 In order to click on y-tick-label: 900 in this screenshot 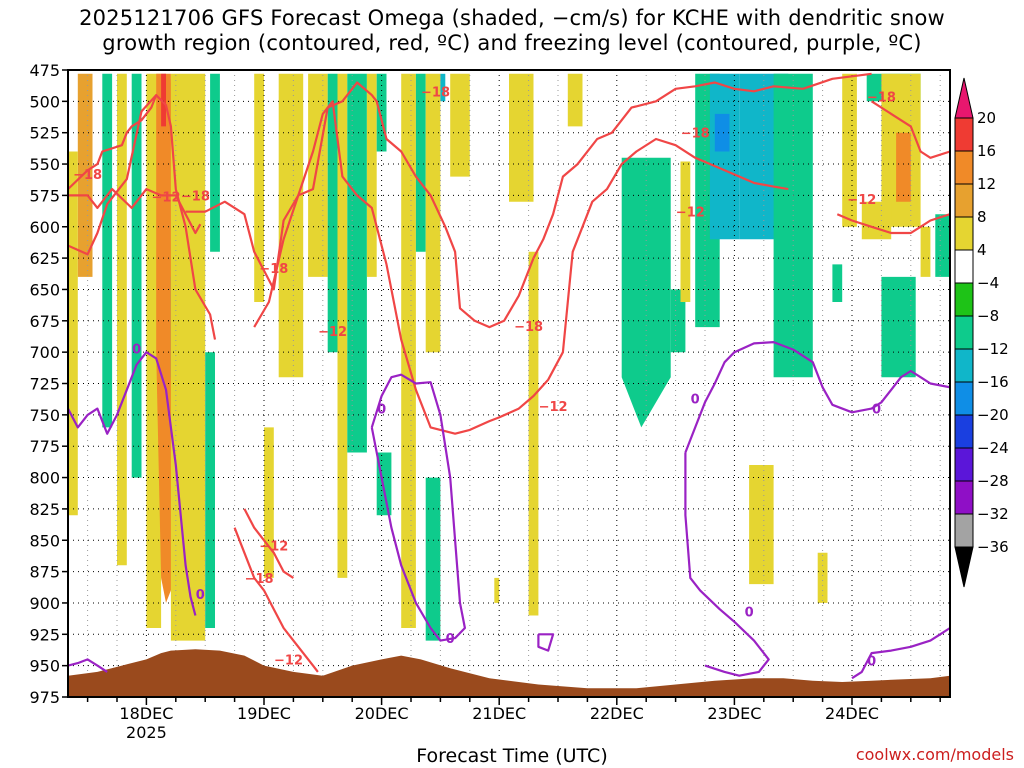, I will do `click(44, 603)`.